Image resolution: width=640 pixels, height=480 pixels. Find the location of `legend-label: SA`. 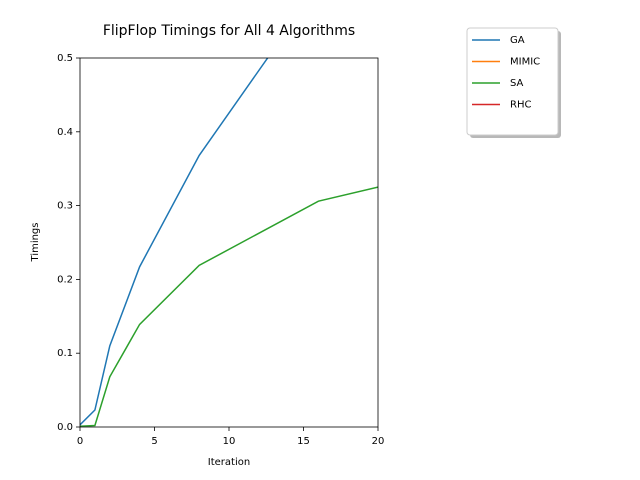

legend-label: SA is located at coordinates (517, 83).